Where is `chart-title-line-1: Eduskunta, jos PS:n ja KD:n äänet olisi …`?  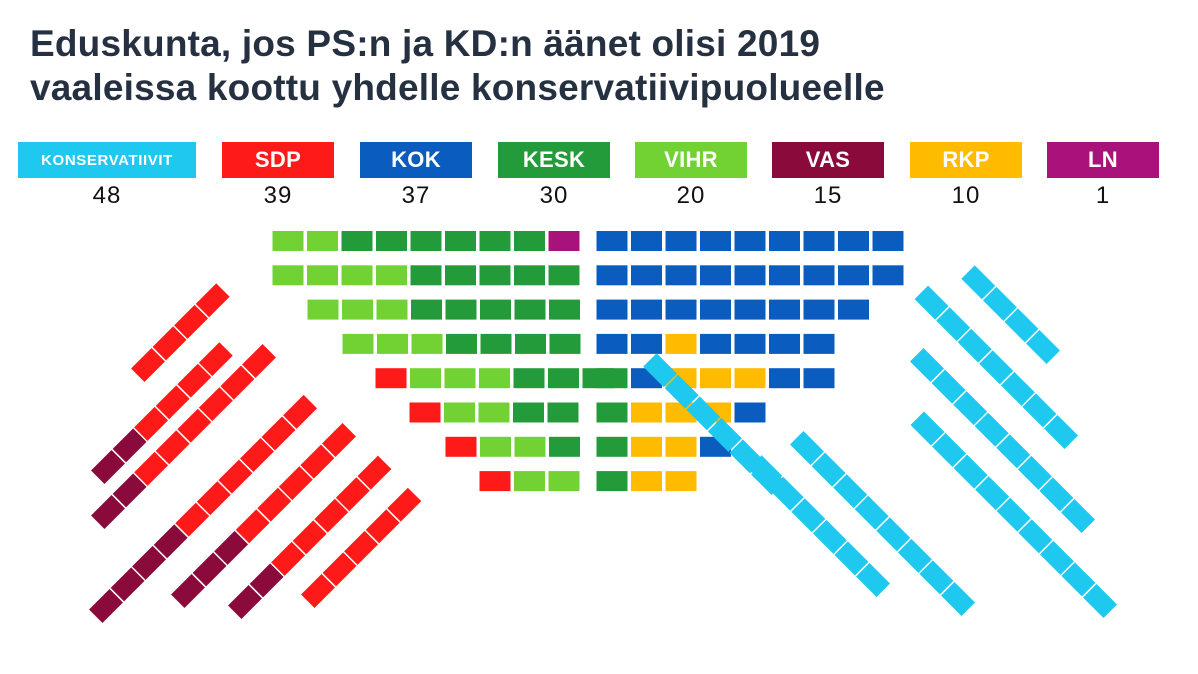
chart-title-line-1: Eduskunta, jos PS:n ja KD:n äänet olisi … is located at coordinates (425, 43).